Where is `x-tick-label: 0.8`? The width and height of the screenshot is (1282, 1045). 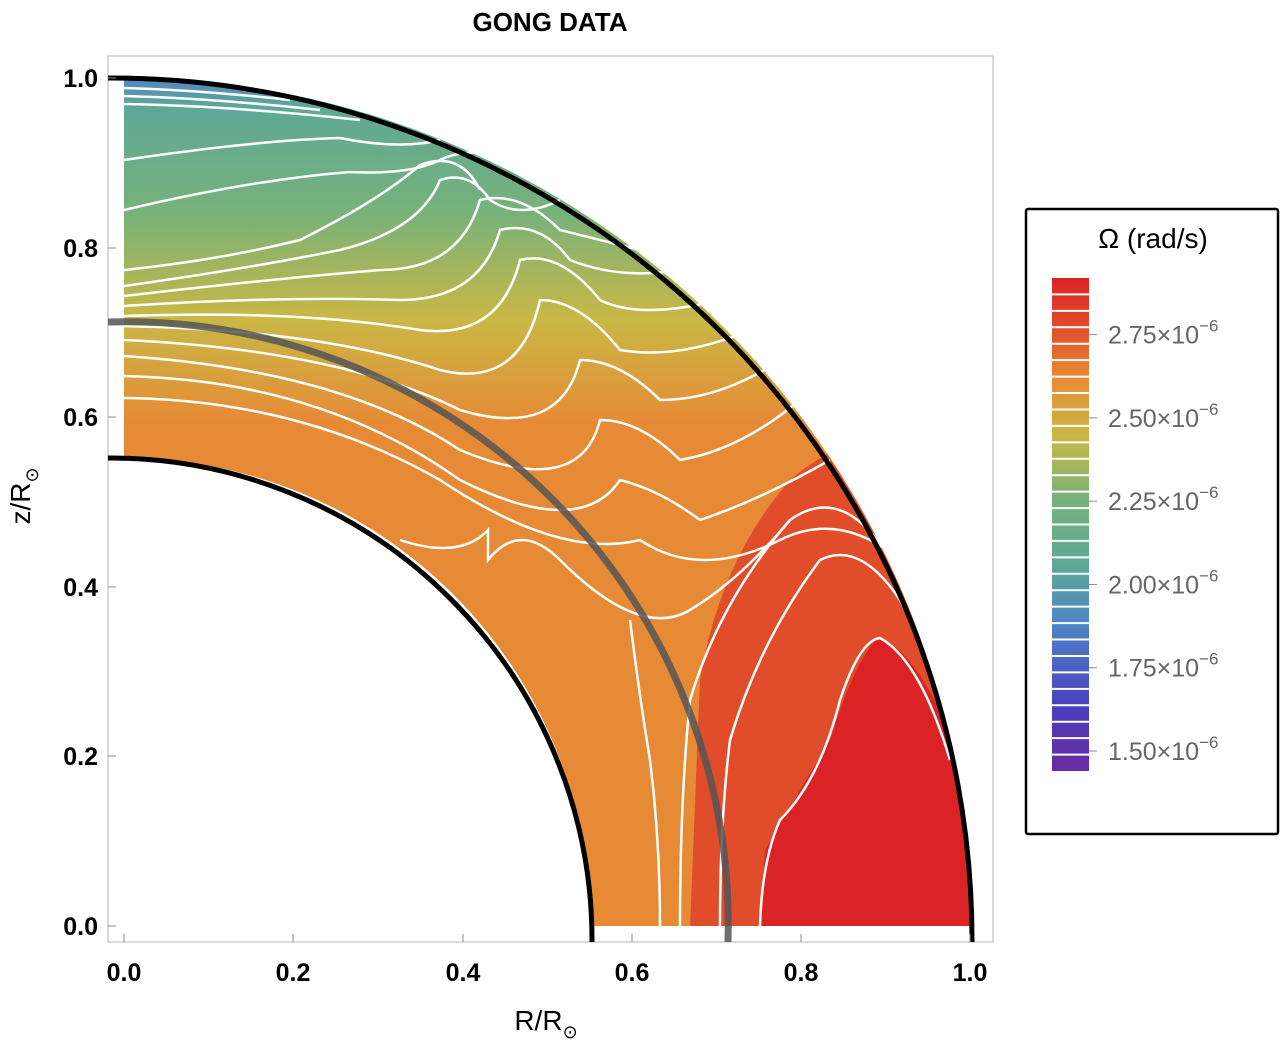
x-tick-label: 0.8 is located at coordinates (801, 973).